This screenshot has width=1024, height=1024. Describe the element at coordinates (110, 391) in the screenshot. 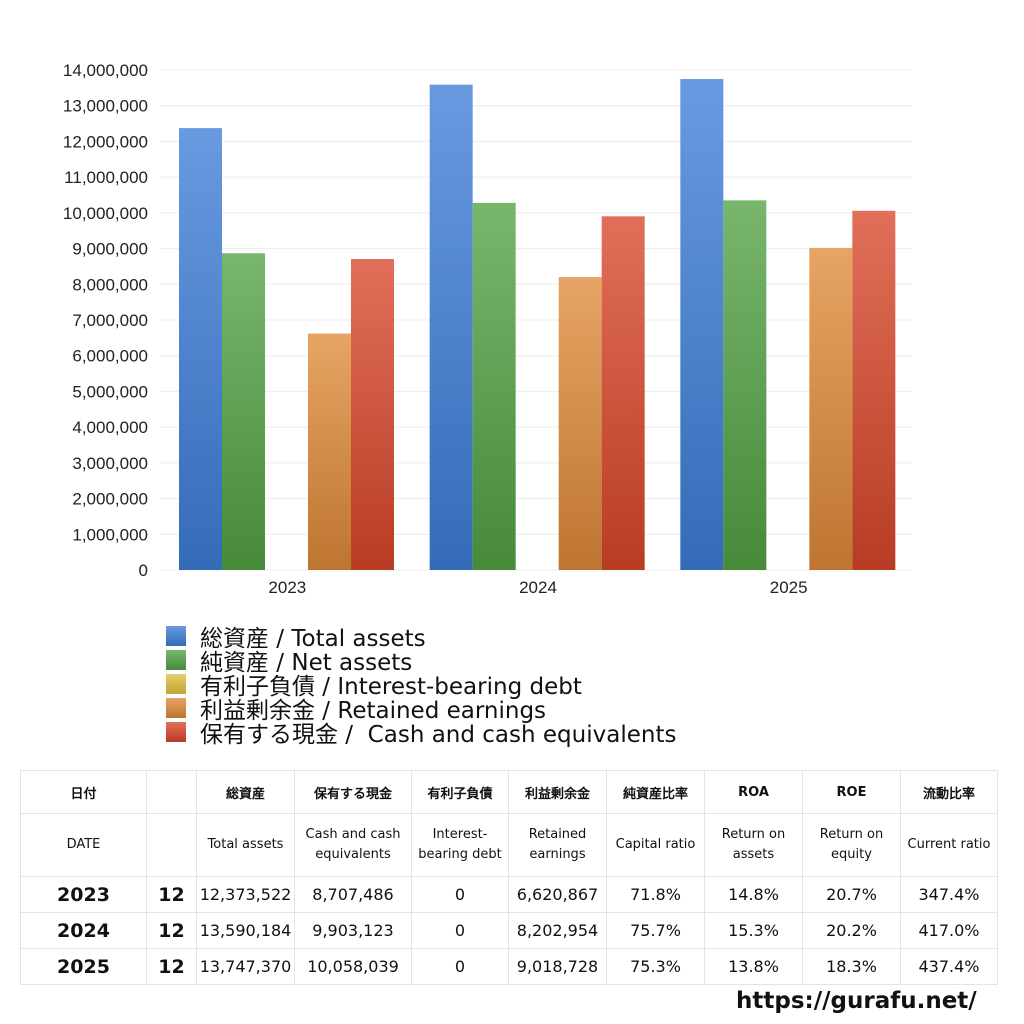

I see `y-tick-label: 5,000,000` at that location.